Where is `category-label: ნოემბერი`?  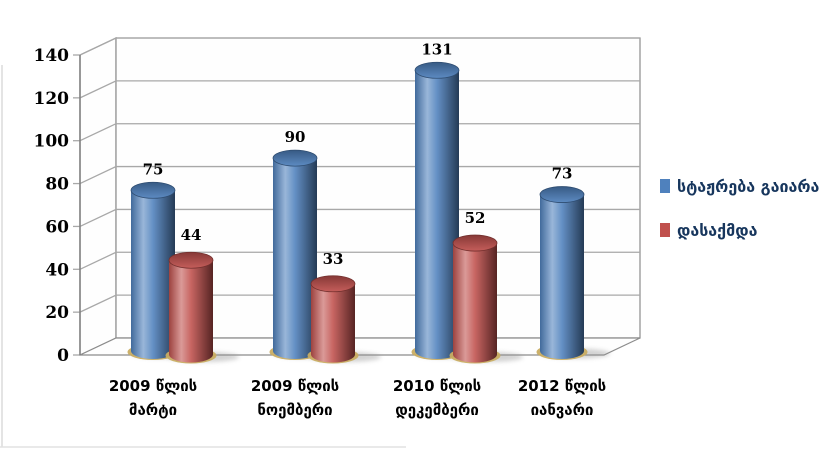 category-label: ნოემბერი is located at coordinates (294, 410).